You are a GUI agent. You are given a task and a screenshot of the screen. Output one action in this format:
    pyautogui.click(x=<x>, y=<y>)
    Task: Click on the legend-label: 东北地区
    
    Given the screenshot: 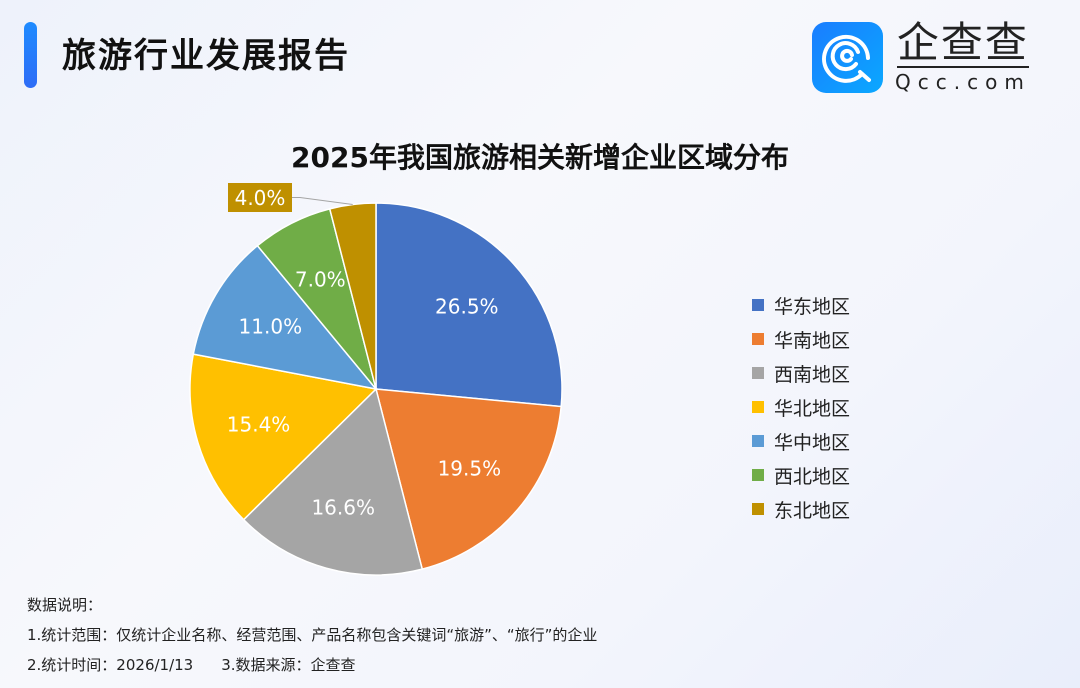 What is the action you would take?
    pyautogui.click(x=812, y=510)
    